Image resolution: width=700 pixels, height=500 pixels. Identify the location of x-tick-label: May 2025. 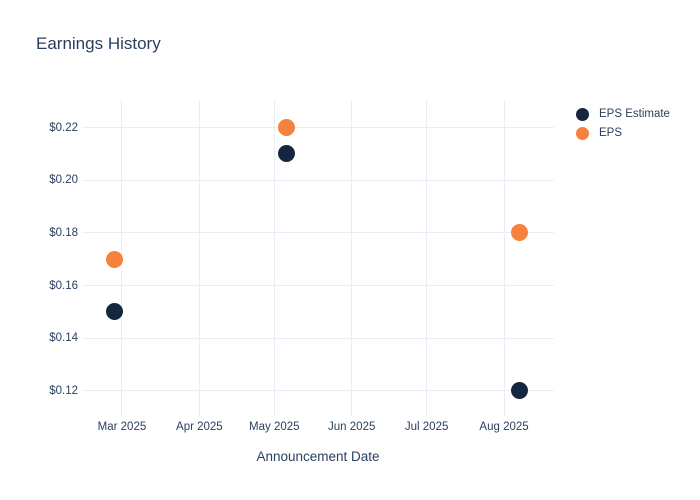
(274, 427).